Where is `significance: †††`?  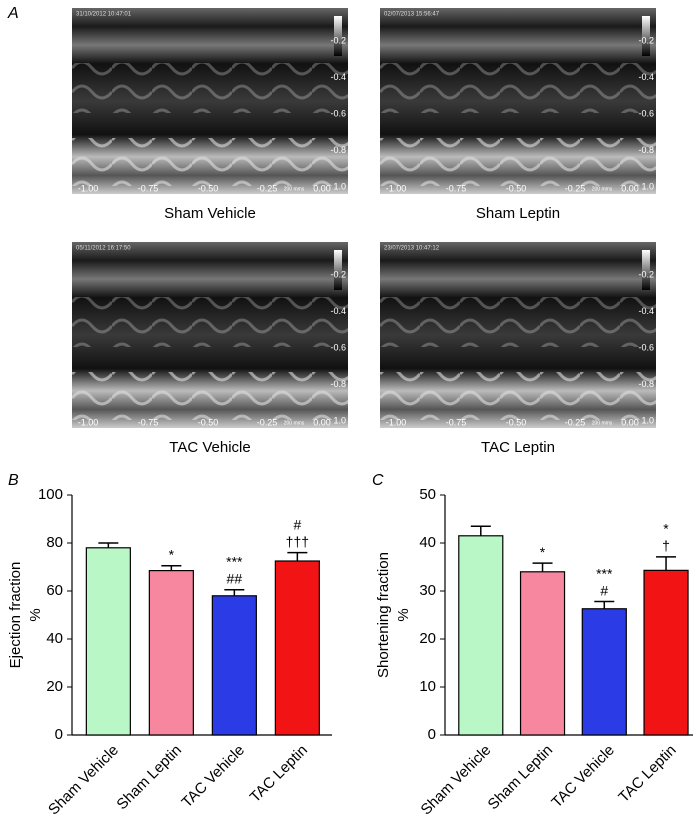 significance: ††† is located at coordinates (297, 541).